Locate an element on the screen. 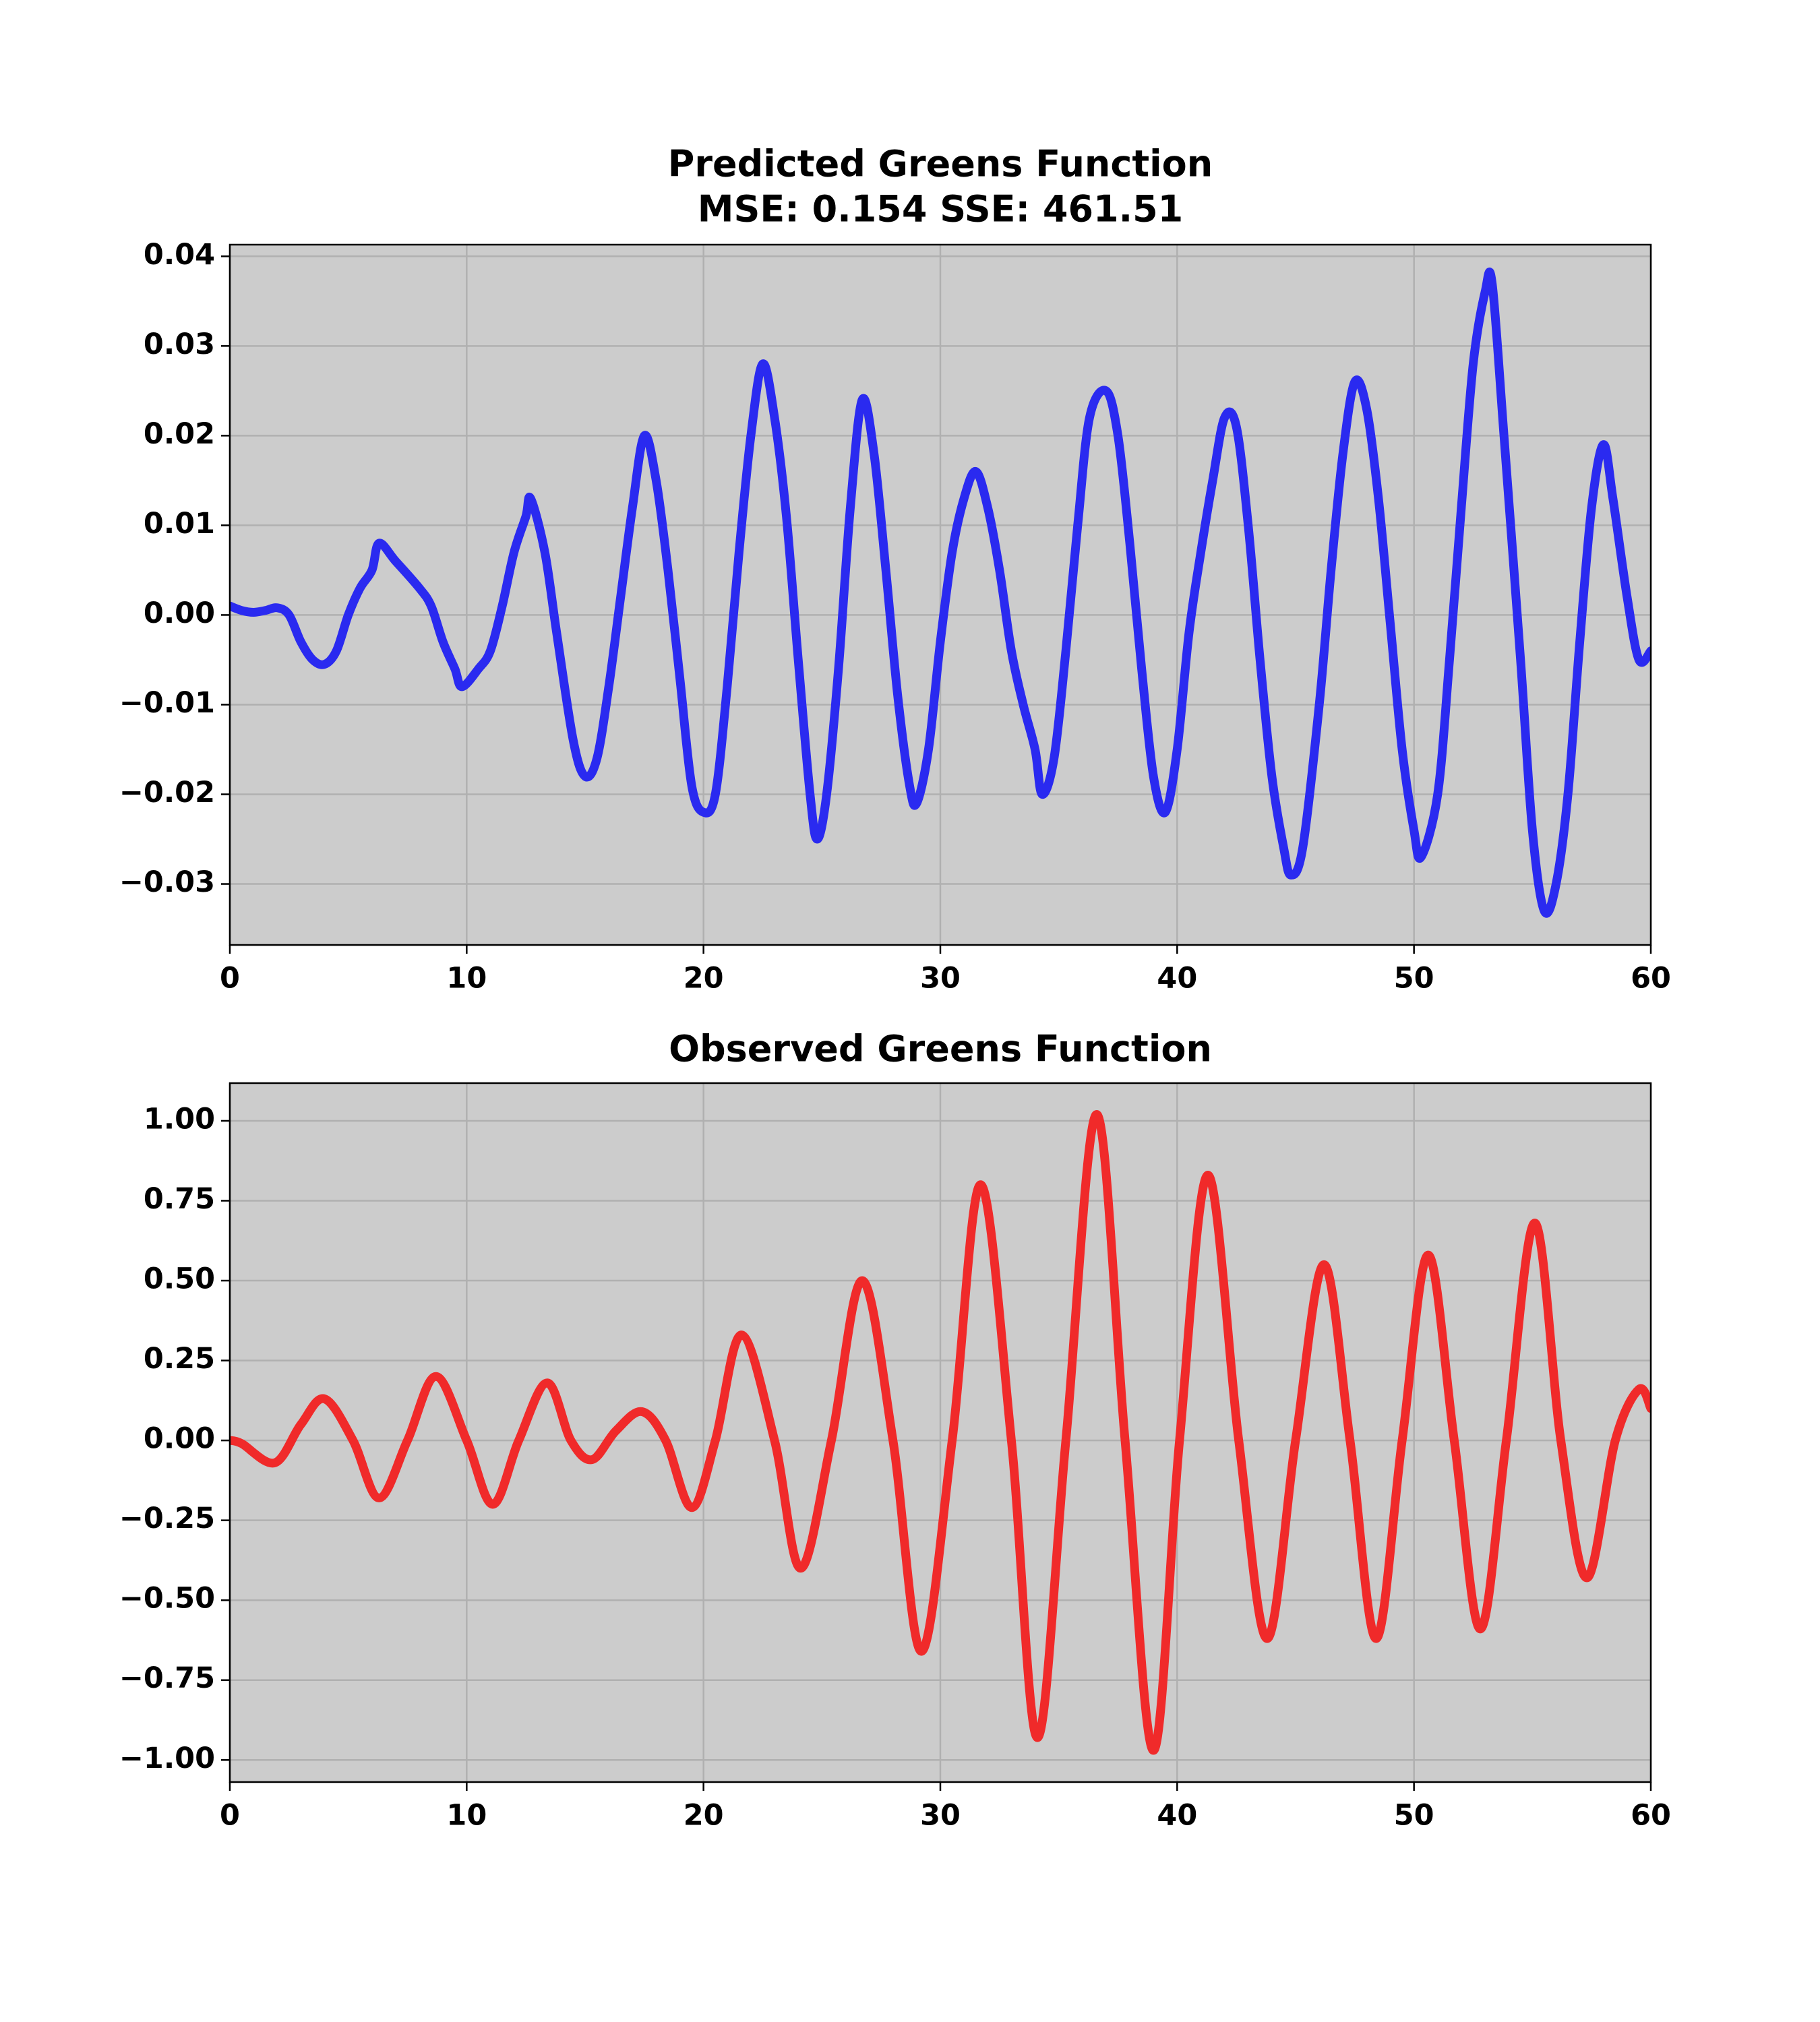 The image size is (1820, 2022). y-tick-label: −0.01 is located at coordinates (167, 703).